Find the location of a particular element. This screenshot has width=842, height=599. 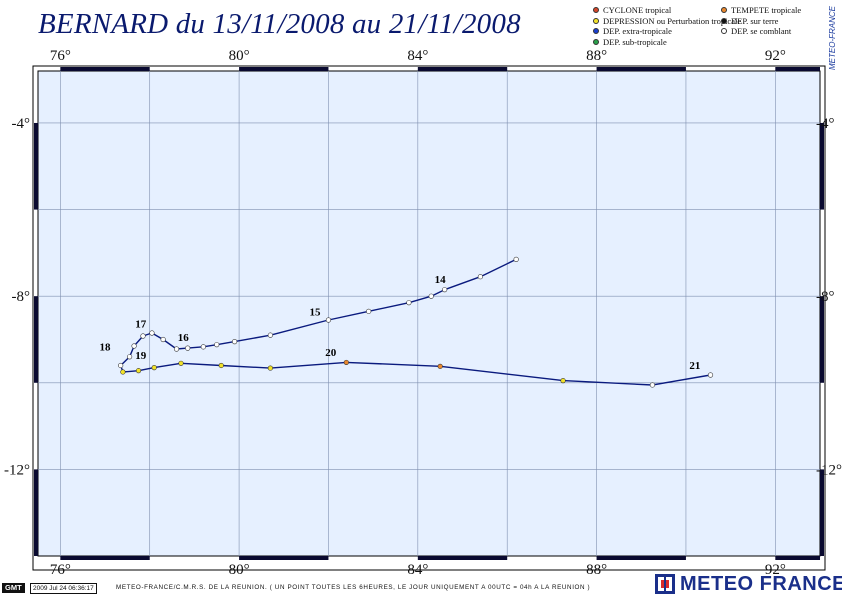

legend-item: DEP. sub-tropicale is located at coordinates (656, 42).